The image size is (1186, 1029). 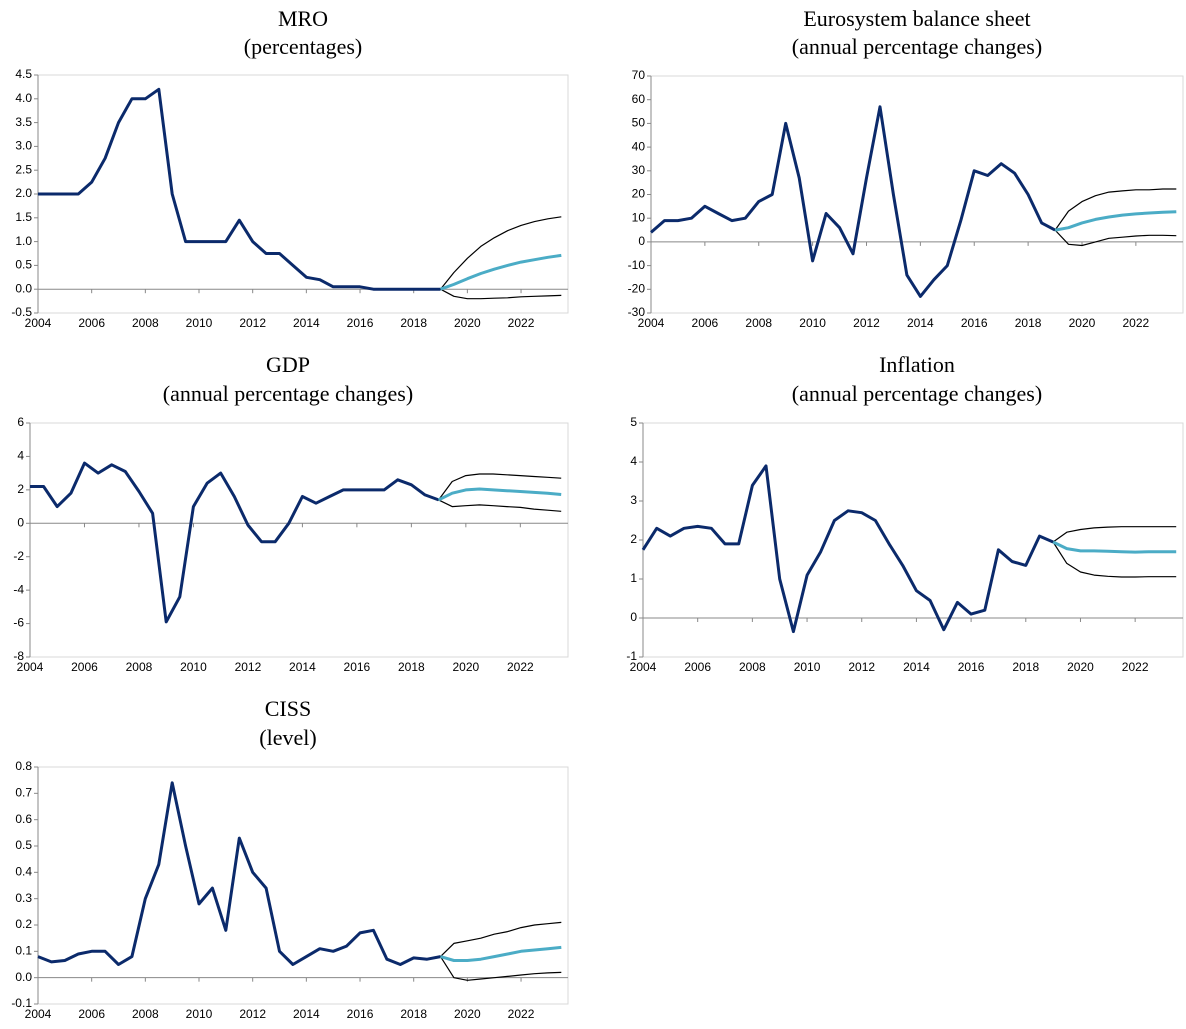 What do you see at coordinates (23, 169) in the screenshot?
I see `y-tick-label: 2.5` at bounding box center [23, 169].